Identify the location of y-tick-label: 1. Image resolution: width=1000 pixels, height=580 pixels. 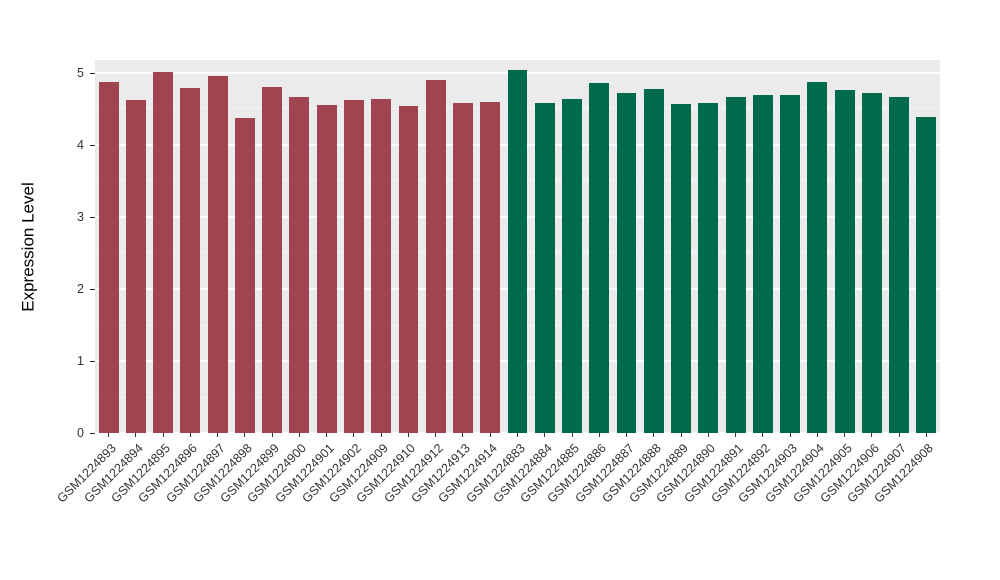
(80, 361).